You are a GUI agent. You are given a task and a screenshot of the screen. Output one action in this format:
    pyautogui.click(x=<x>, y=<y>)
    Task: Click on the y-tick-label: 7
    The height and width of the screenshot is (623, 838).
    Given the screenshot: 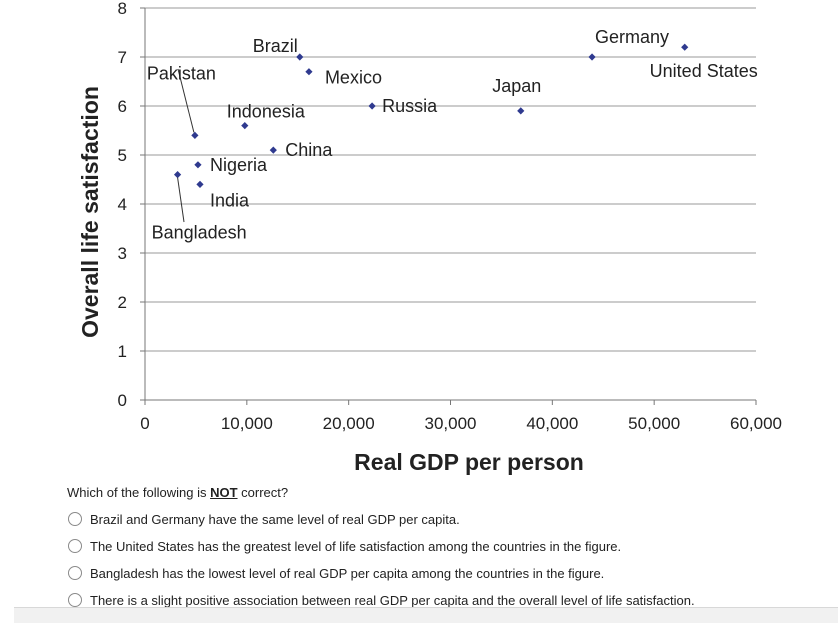 What is the action you would take?
    pyautogui.click(x=122, y=57)
    